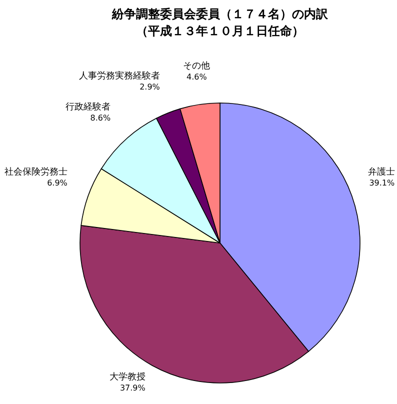 The image size is (397, 404). I want to click on data-label: 6.9%, so click(57, 183).